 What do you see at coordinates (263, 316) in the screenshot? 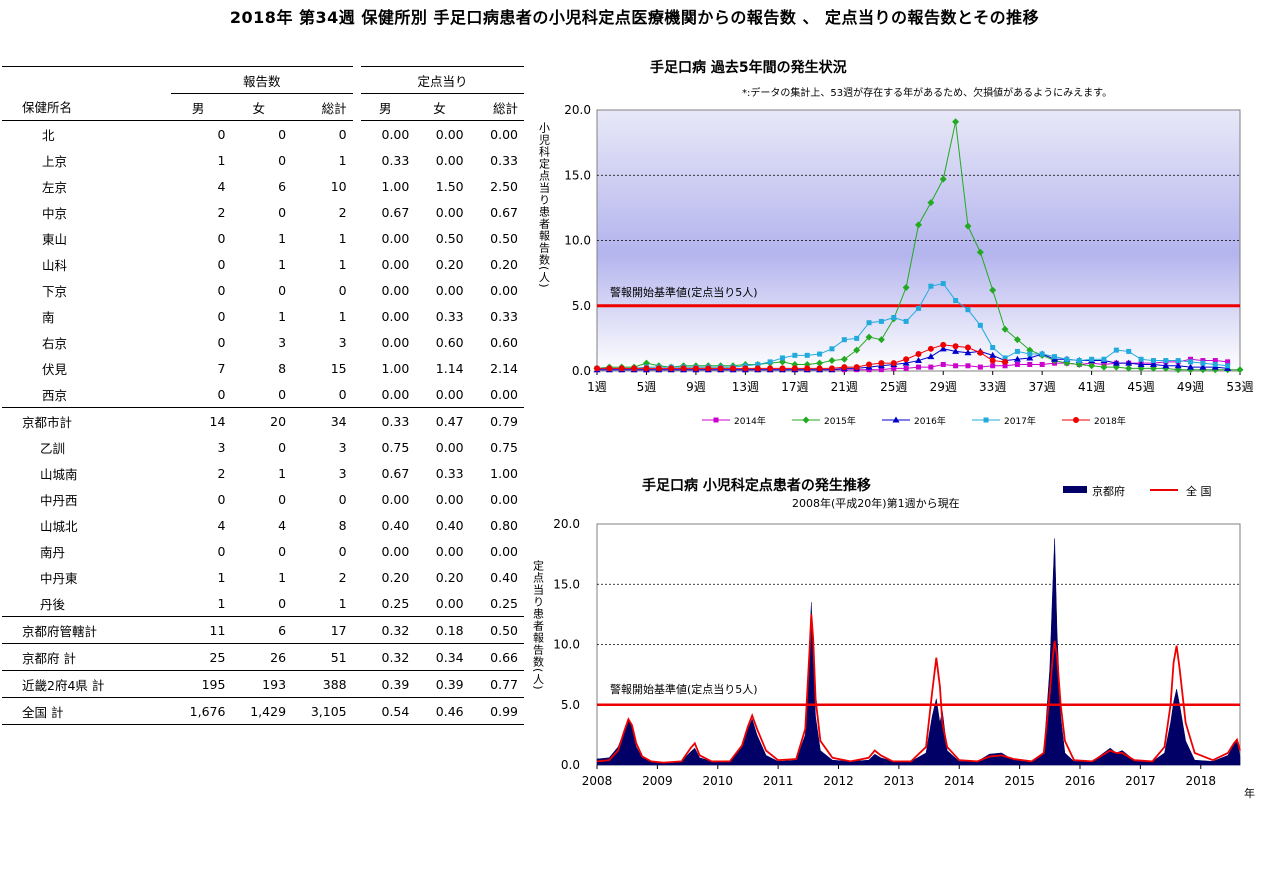
I see `table-row: 南 0 1 1 0.00 0.33 0.33` at bounding box center [263, 316].